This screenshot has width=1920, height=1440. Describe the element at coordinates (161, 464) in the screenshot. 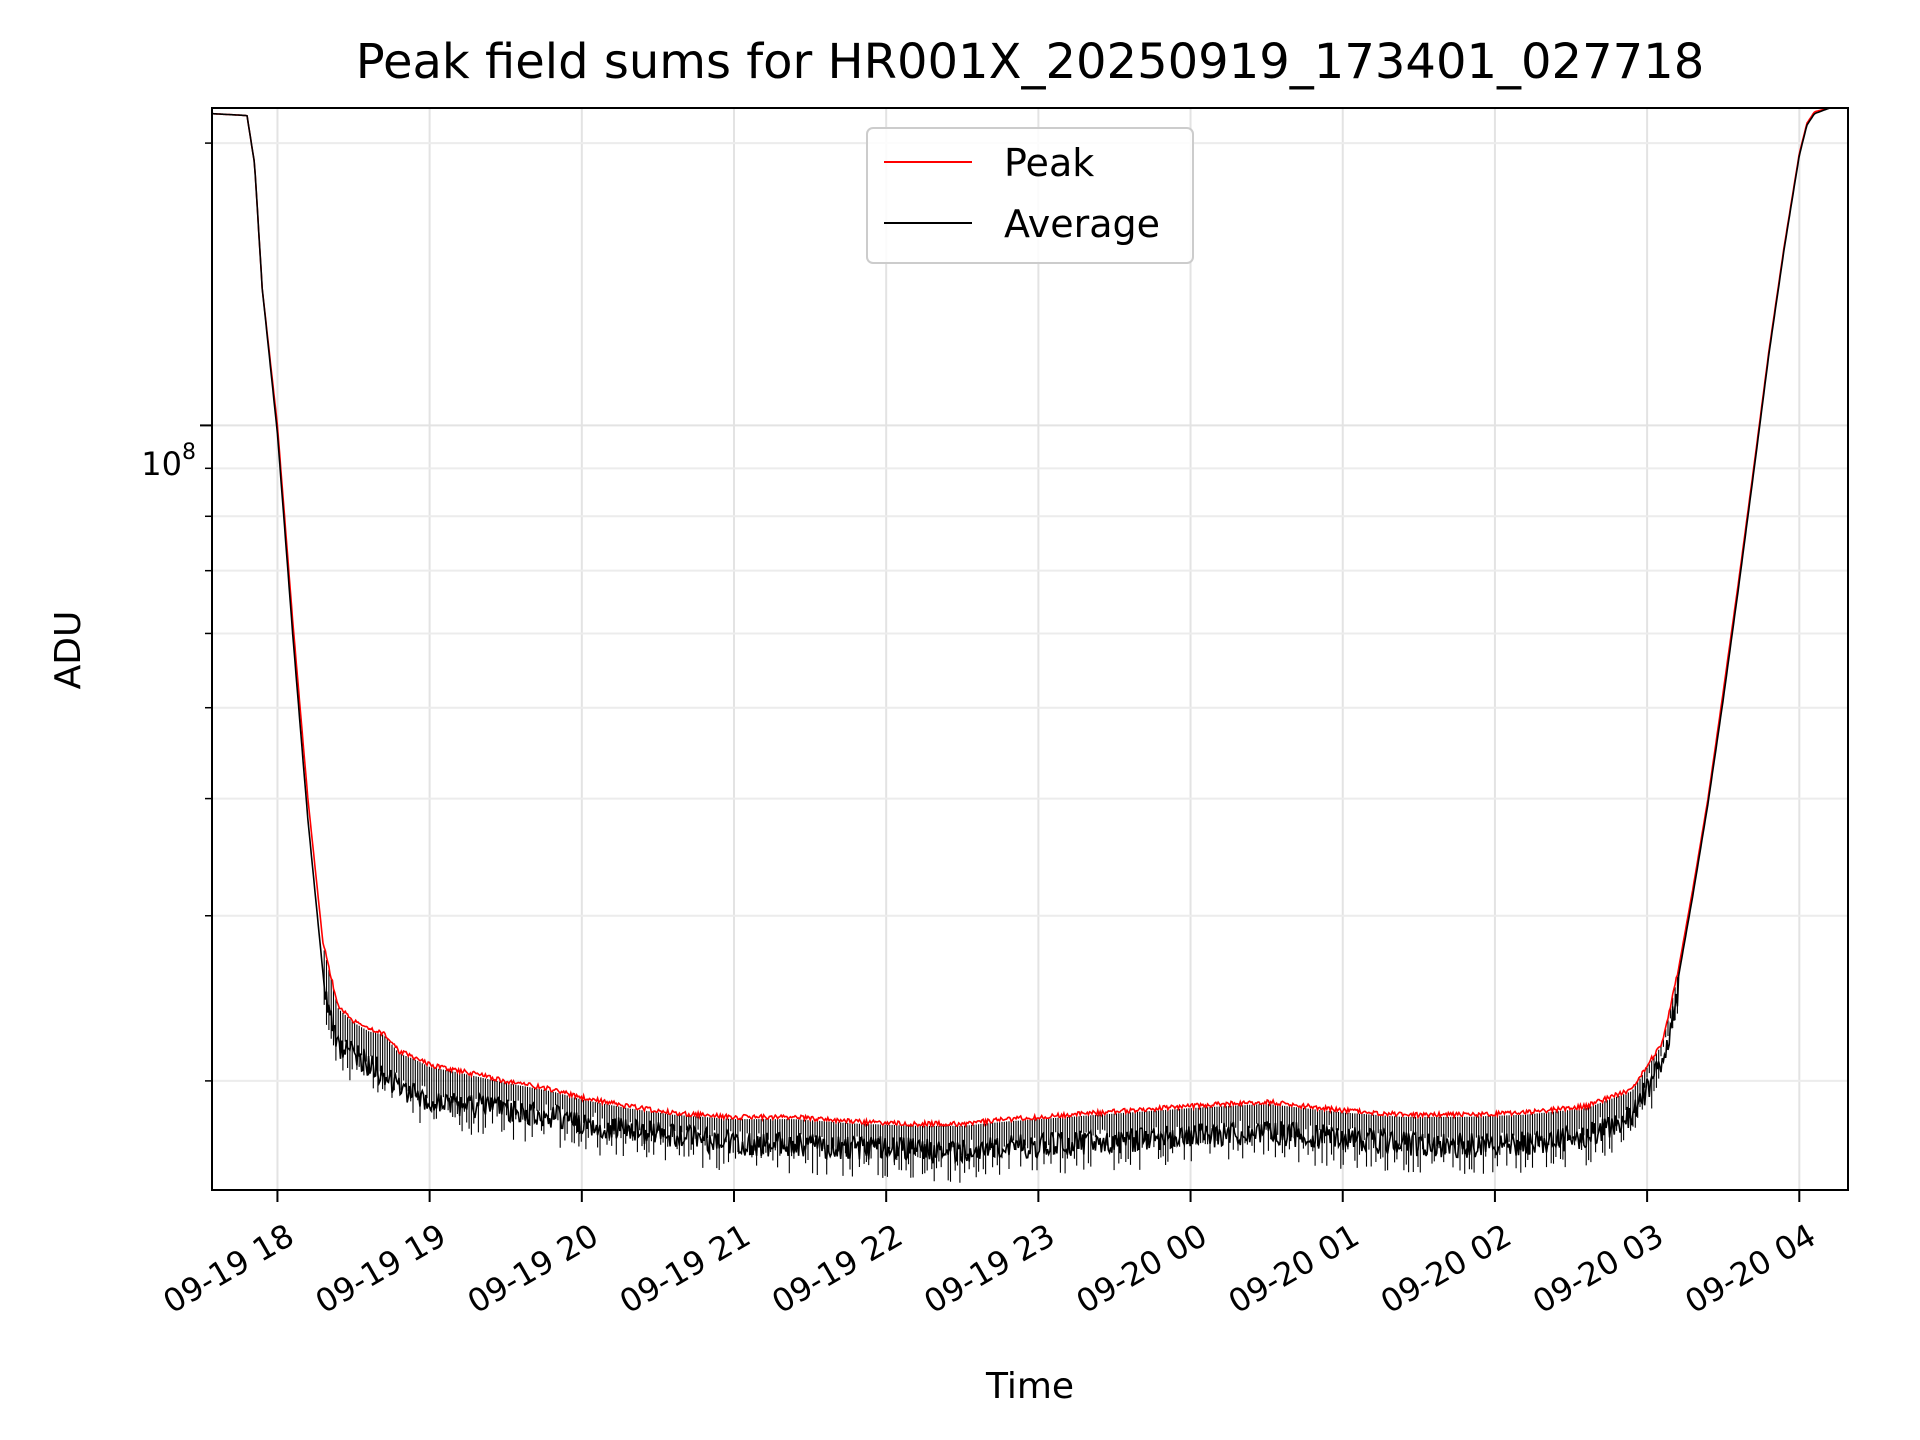

I see `y-tick-base: 10` at that location.